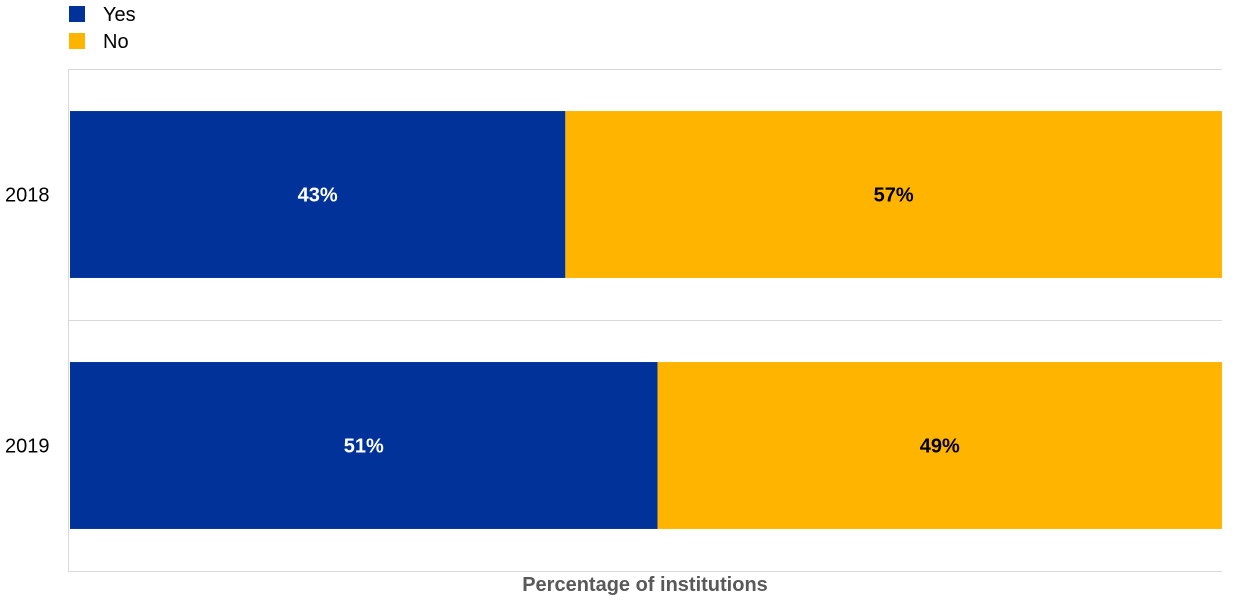 This screenshot has height=601, width=1240. I want to click on data-label-no-2019: 49%, so click(940, 447).